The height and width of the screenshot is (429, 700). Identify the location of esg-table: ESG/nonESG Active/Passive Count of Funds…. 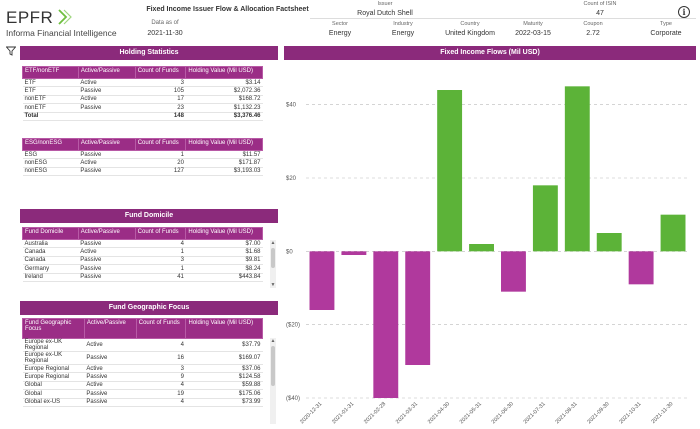
(142, 157).